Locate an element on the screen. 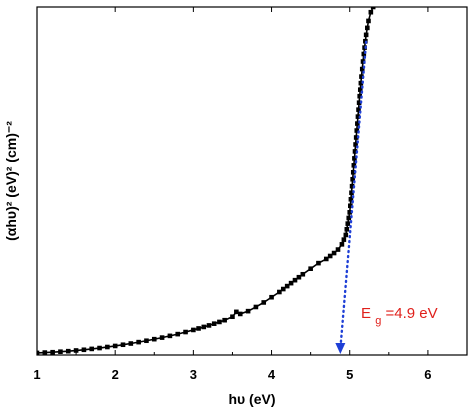  band-gap-subscript: g is located at coordinates (378, 321).